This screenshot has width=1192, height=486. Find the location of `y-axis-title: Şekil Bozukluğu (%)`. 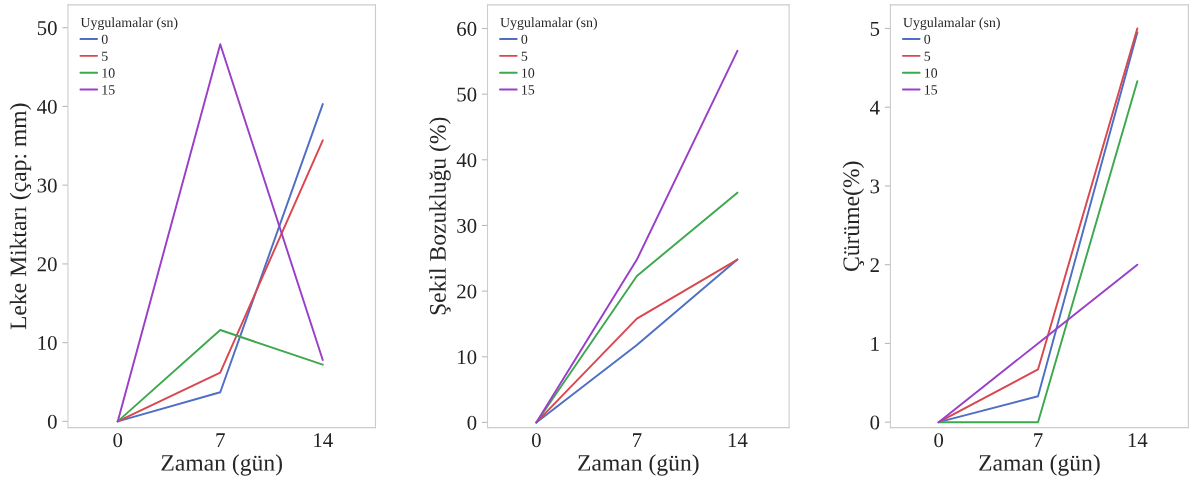

y-axis-title: Şekil Bozukluğu (%) is located at coordinates (440, 216).